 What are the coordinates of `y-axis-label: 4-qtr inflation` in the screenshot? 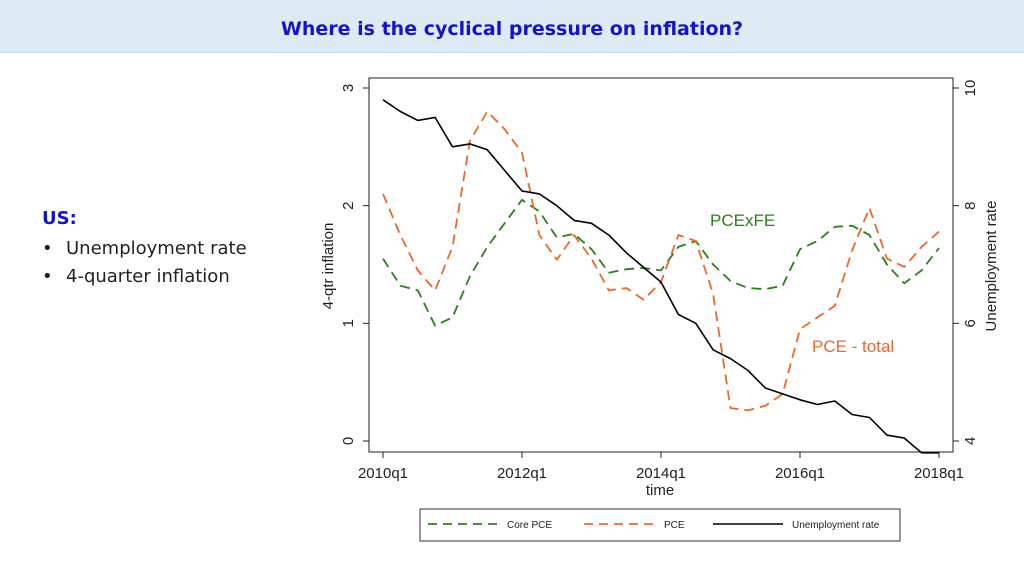 It's located at (328, 266).